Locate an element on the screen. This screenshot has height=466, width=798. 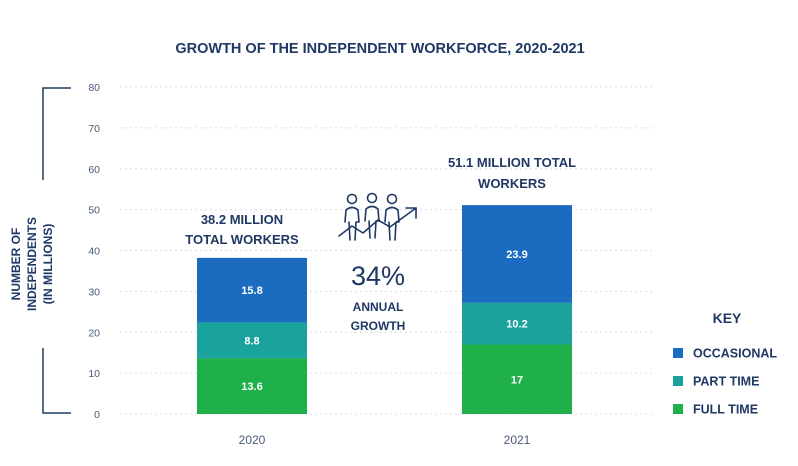
data-label: 15.8 is located at coordinates (251, 291).